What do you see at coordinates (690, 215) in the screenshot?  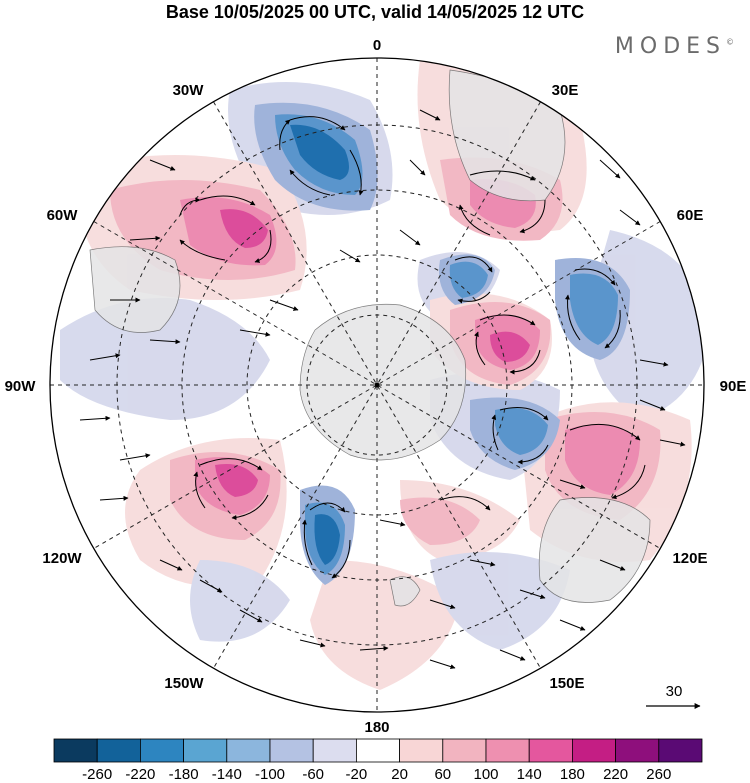 I see `lon-label-60e: 60E` at bounding box center [690, 215].